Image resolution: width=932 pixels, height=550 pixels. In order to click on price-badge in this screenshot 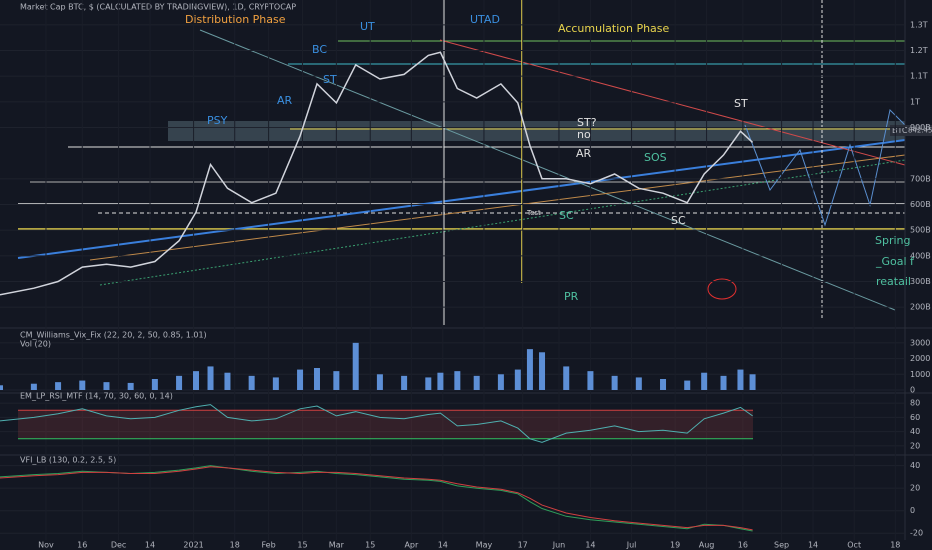, I will do `click(911, 130)`.